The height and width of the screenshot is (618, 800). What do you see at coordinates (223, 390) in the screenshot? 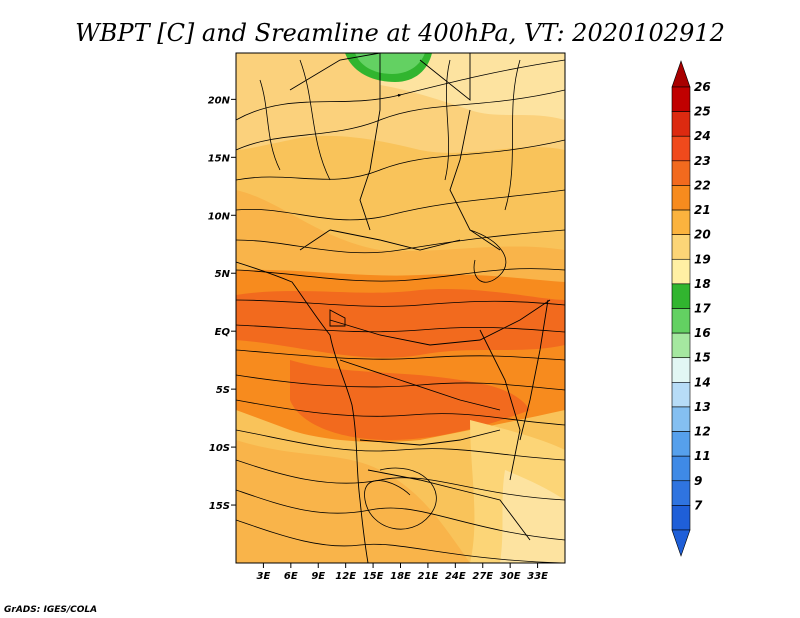
I see `y-tick-label: 5S` at bounding box center [223, 390].